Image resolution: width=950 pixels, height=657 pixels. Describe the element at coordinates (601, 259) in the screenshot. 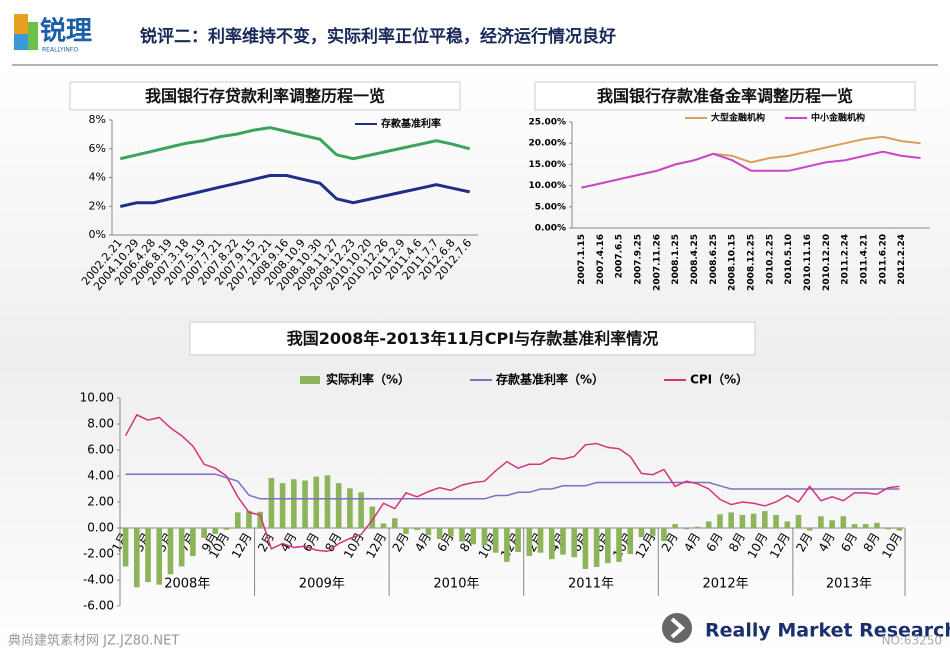

I see `x-tick-label: 2007.4.16` at that location.